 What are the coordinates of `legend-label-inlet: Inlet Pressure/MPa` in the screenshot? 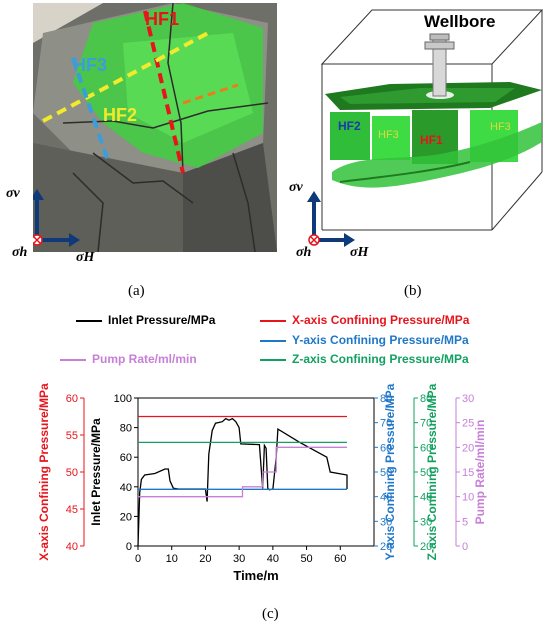 It's located at (162, 320).